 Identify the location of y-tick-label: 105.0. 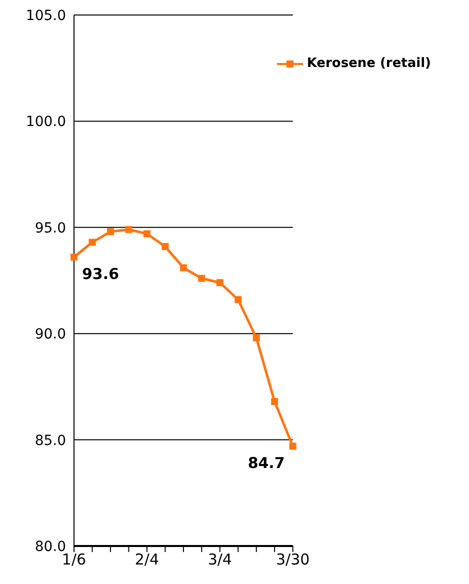
(46, 16).